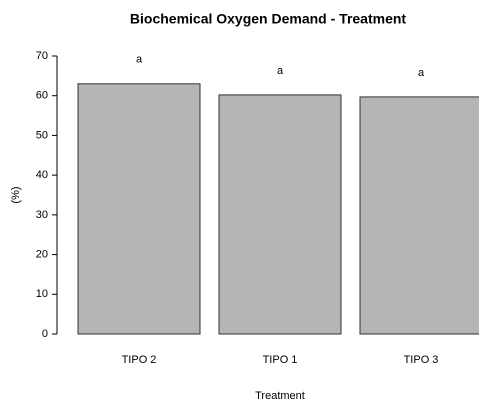  What do you see at coordinates (42, 96) in the screenshot?
I see `y-tick-label: 60` at bounding box center [42, 96].